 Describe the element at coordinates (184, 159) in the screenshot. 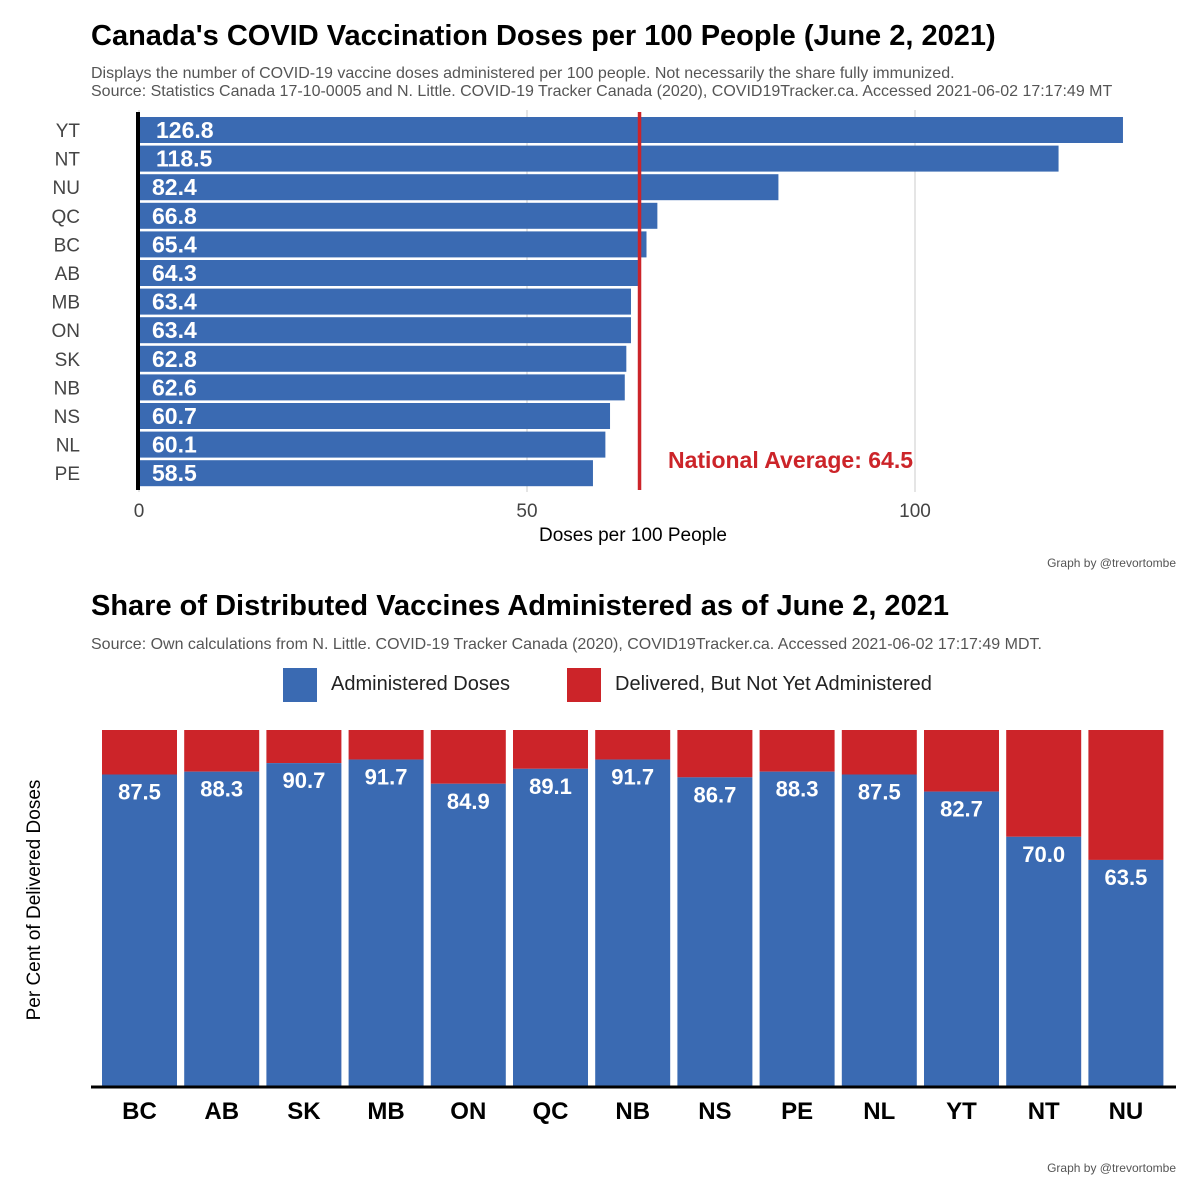

I see `bar-value-label: 118.5` at that location.